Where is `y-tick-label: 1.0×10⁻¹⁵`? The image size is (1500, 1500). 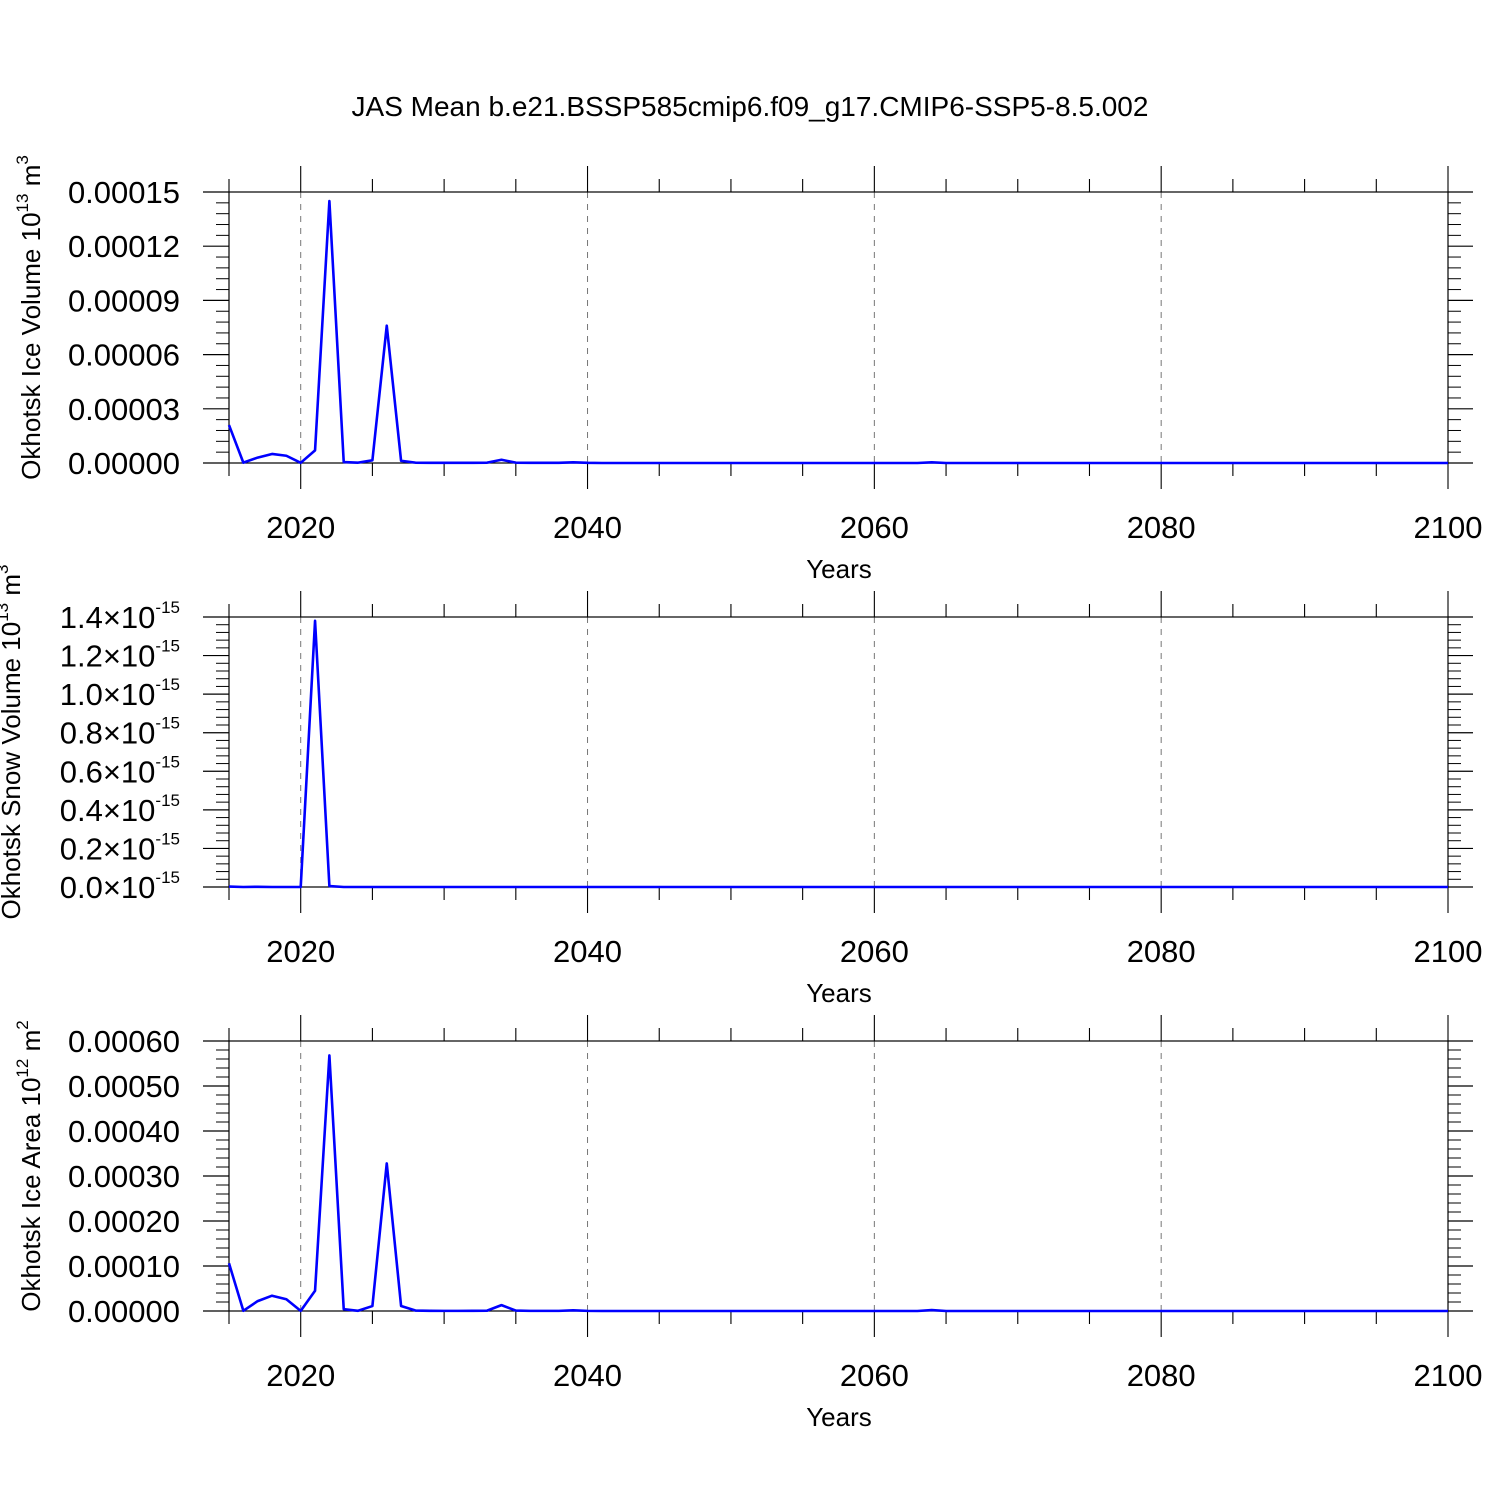
y-tick-label: 1.0×10⁻¹⁵ is located at coordinates (120, 693).